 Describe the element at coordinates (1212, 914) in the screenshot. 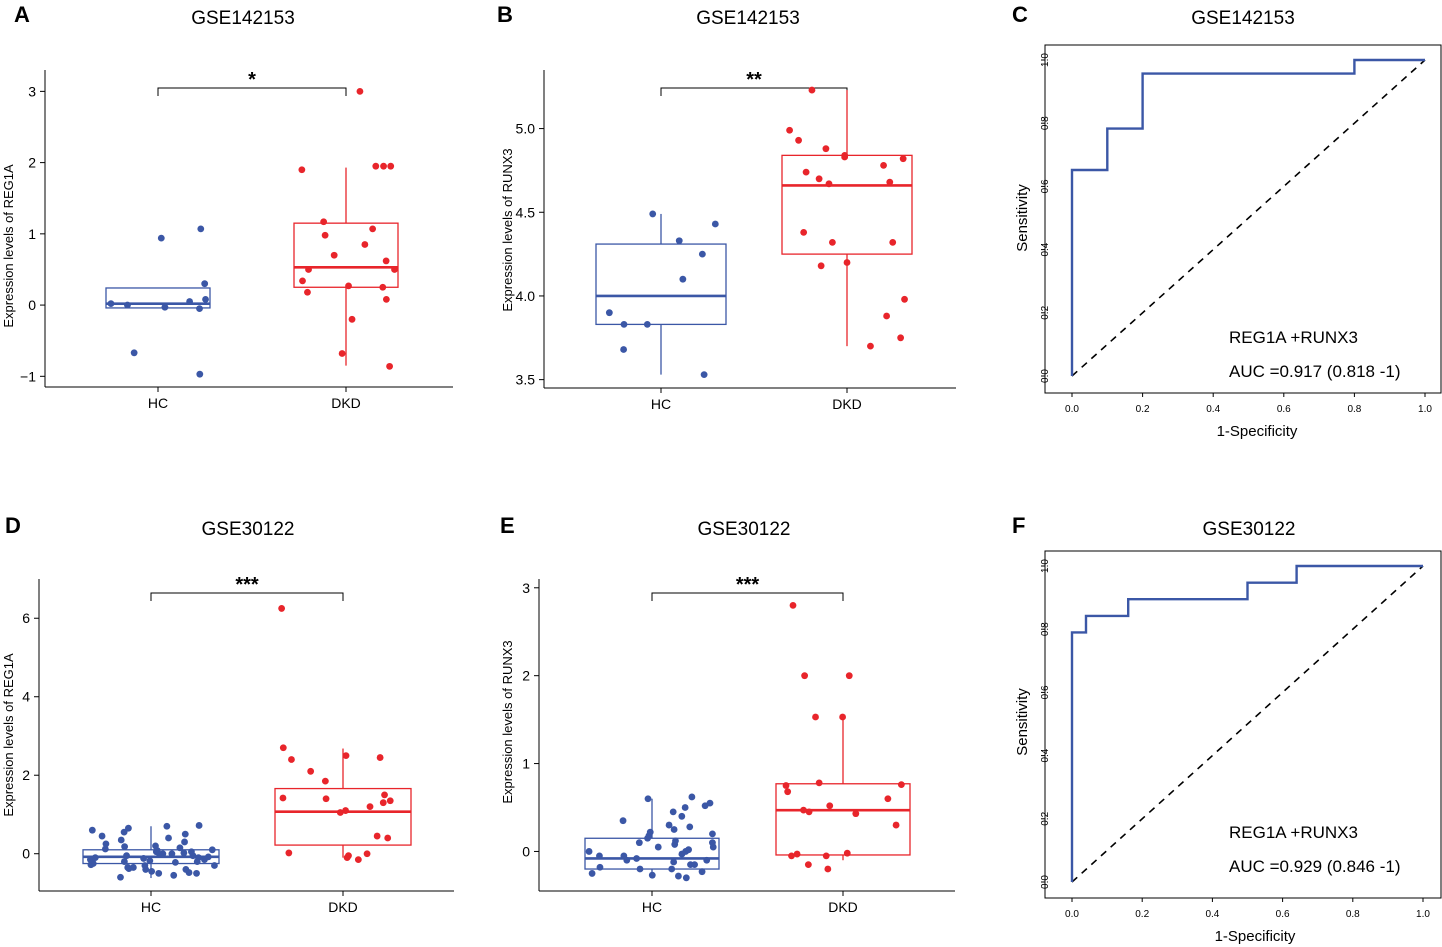

I see `panel-f-x-tick-label: 0.4` at that location.